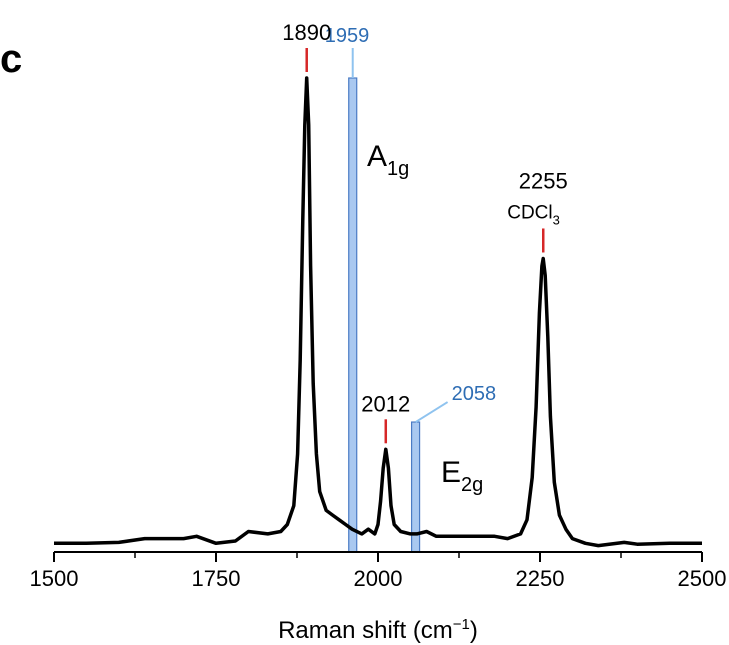  What do you see at coordinates (11, 59) in the screenshot?
I see `panel-label: c` at bounding box center [11, 59].